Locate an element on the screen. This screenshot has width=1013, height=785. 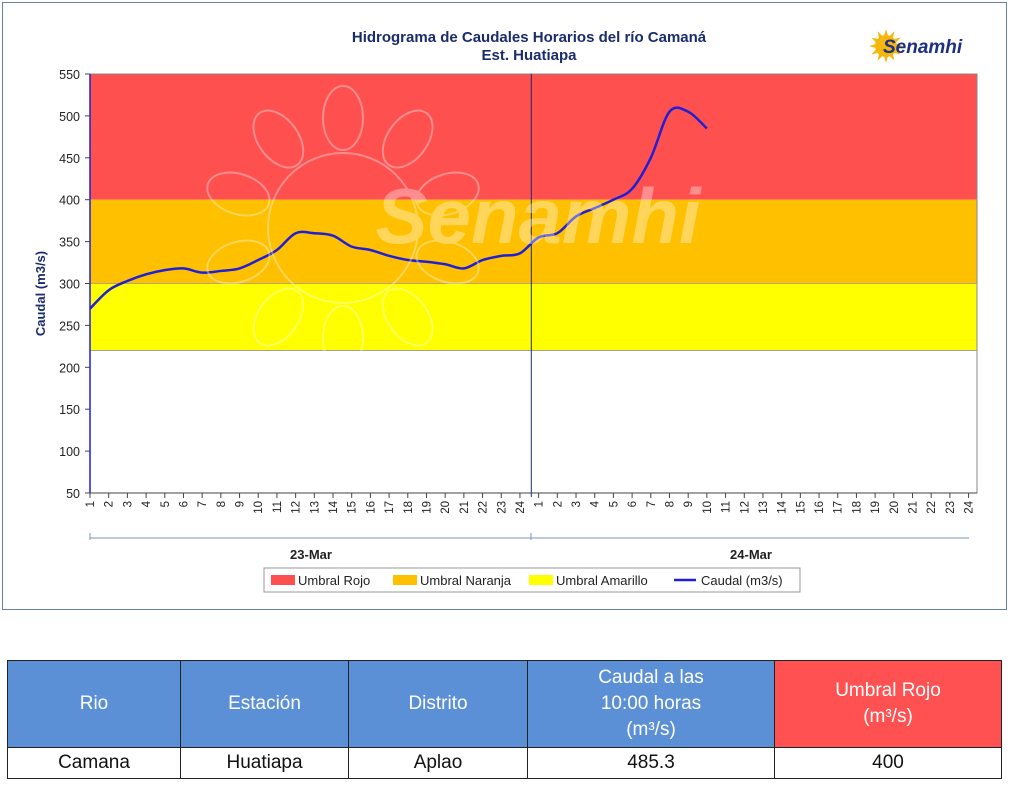
y-tick-label: 550 is located at coordinates (69, 75).